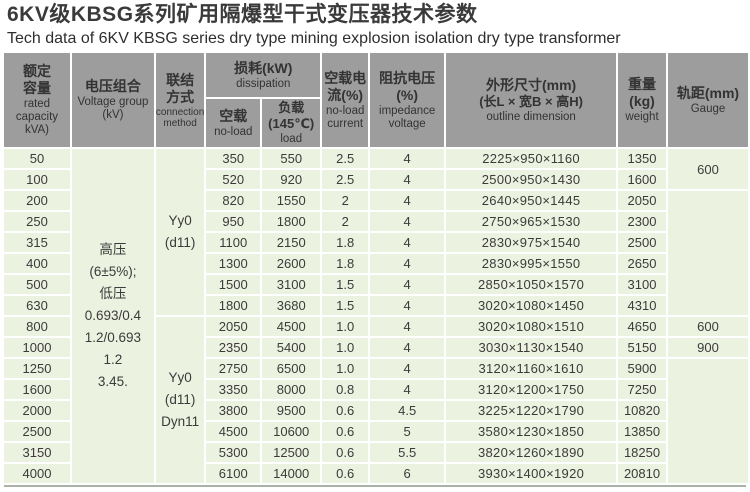  I want to click on no-load-loss-cell: 2350, so click(233, 347).